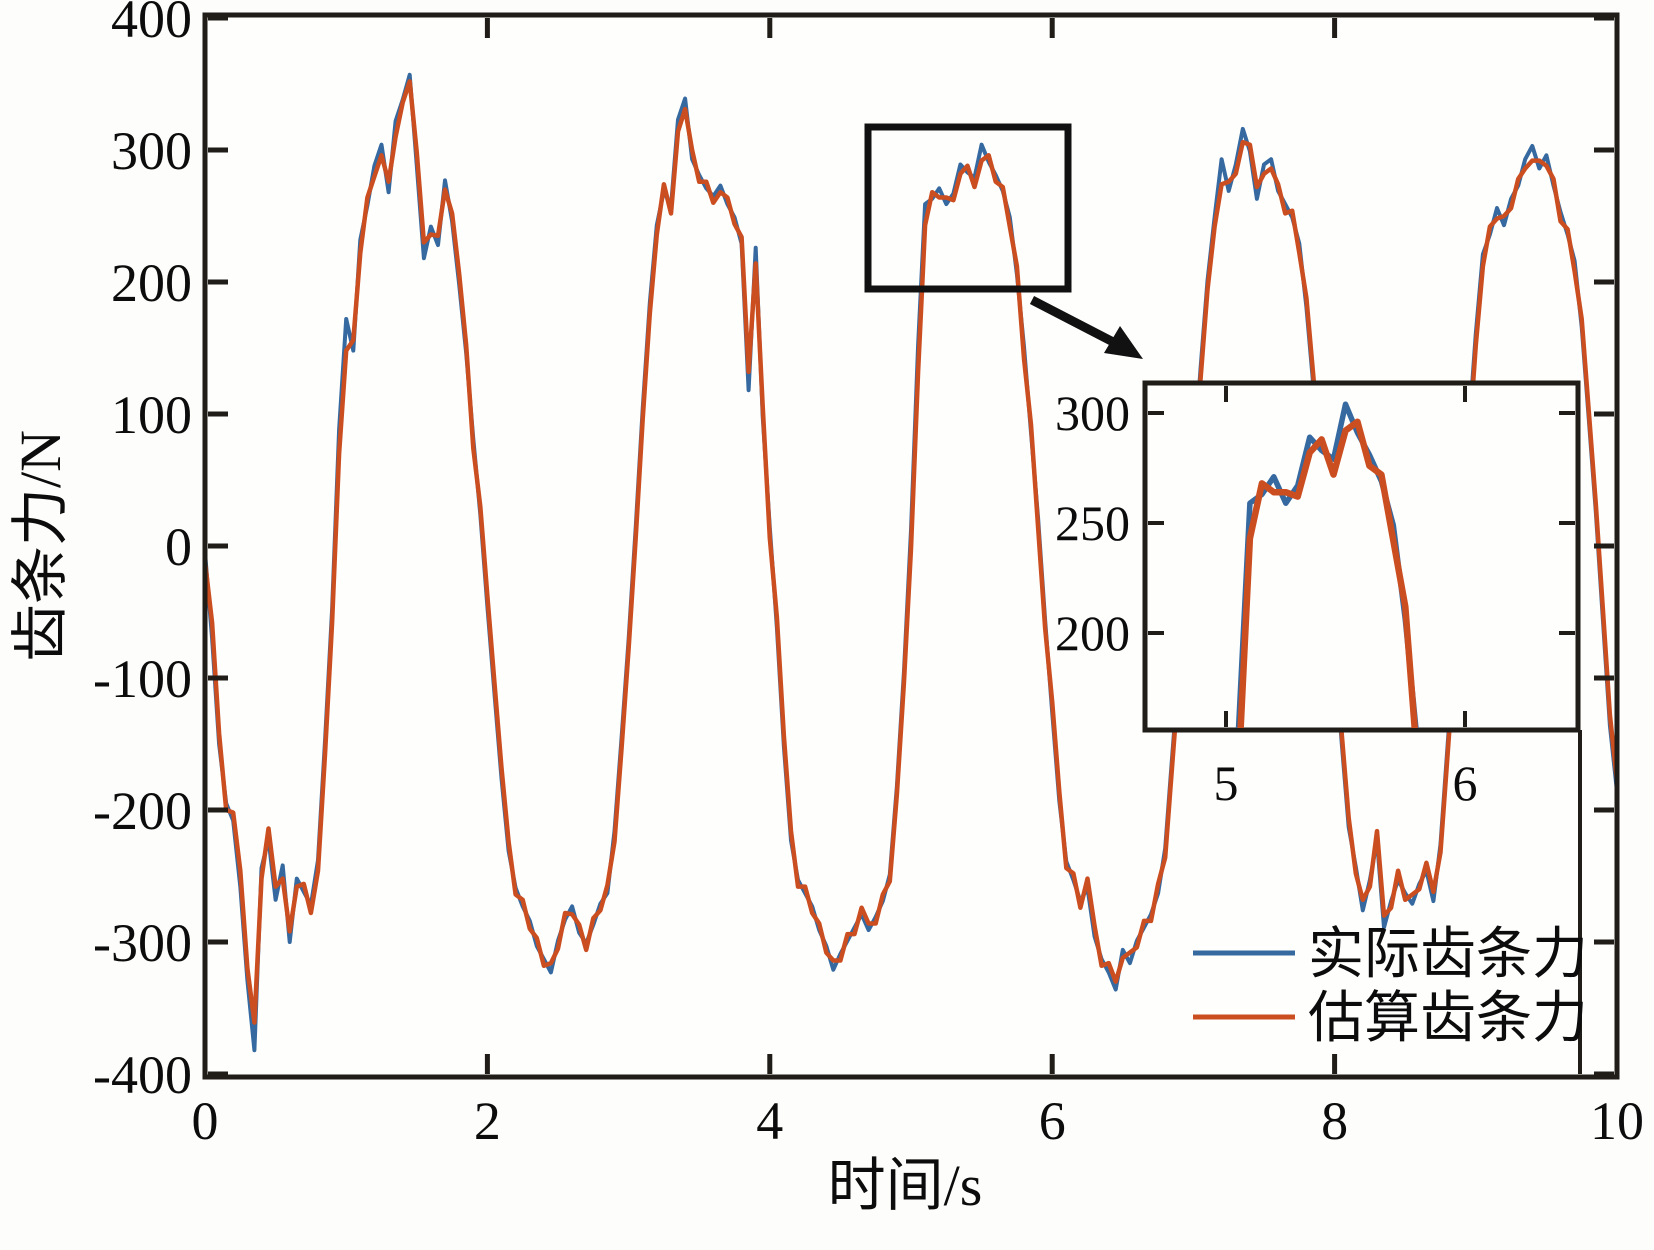 Image resolution: width=1654 pixels, height=1250 pixels. What do you see at coordinates (1092, 523) in the screenshot?
I see `inset-y-tick-label: 250` at bounding box center [1092, 523].